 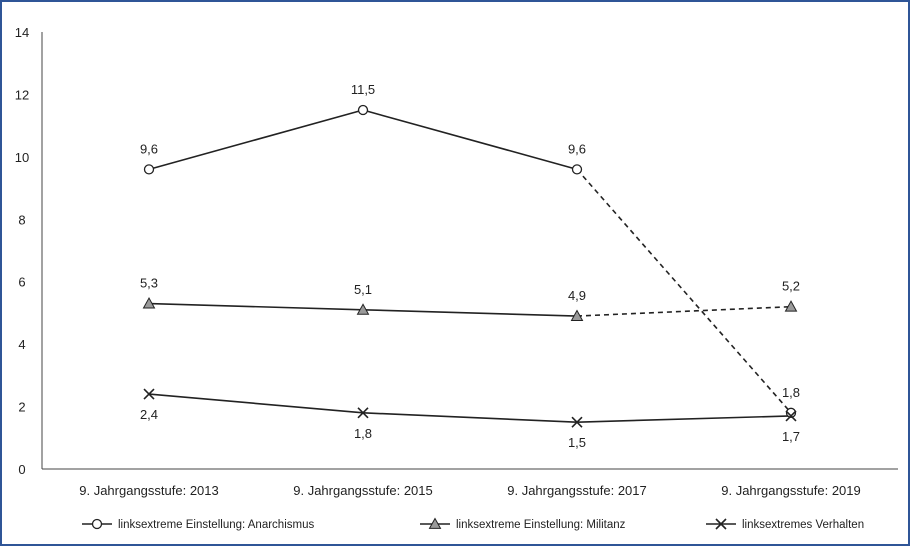 What do you see at coordinates (363, 490) in the screenshot?
I see `x-tick-label: 9. Jahrgangsstufe: 2015` at bounding box center [363, 490].